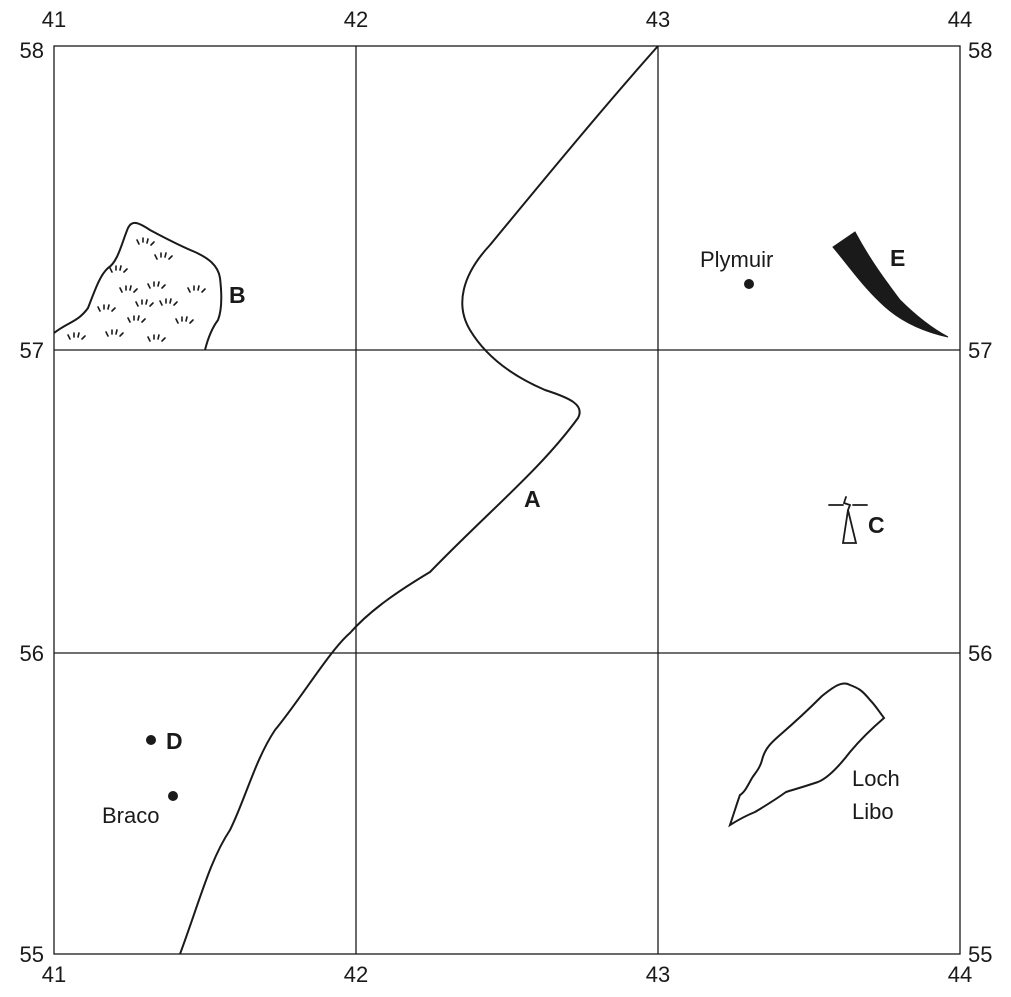 This screenshot has height=997, width=1011. I want to click on easting-label-bottom-41: 41, so click(54, 974).